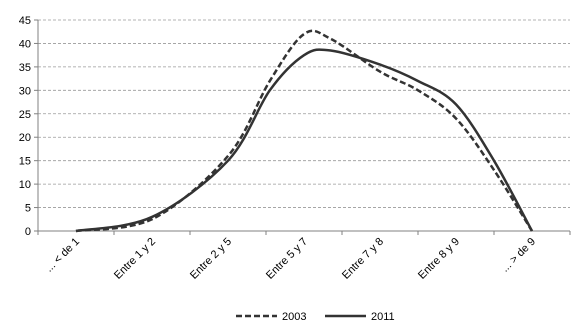  What do you see at coordinates (62, 255) in the screenshot?
I see `x-tick-label-0: ... < de 1` at bounding box center [62, 255].